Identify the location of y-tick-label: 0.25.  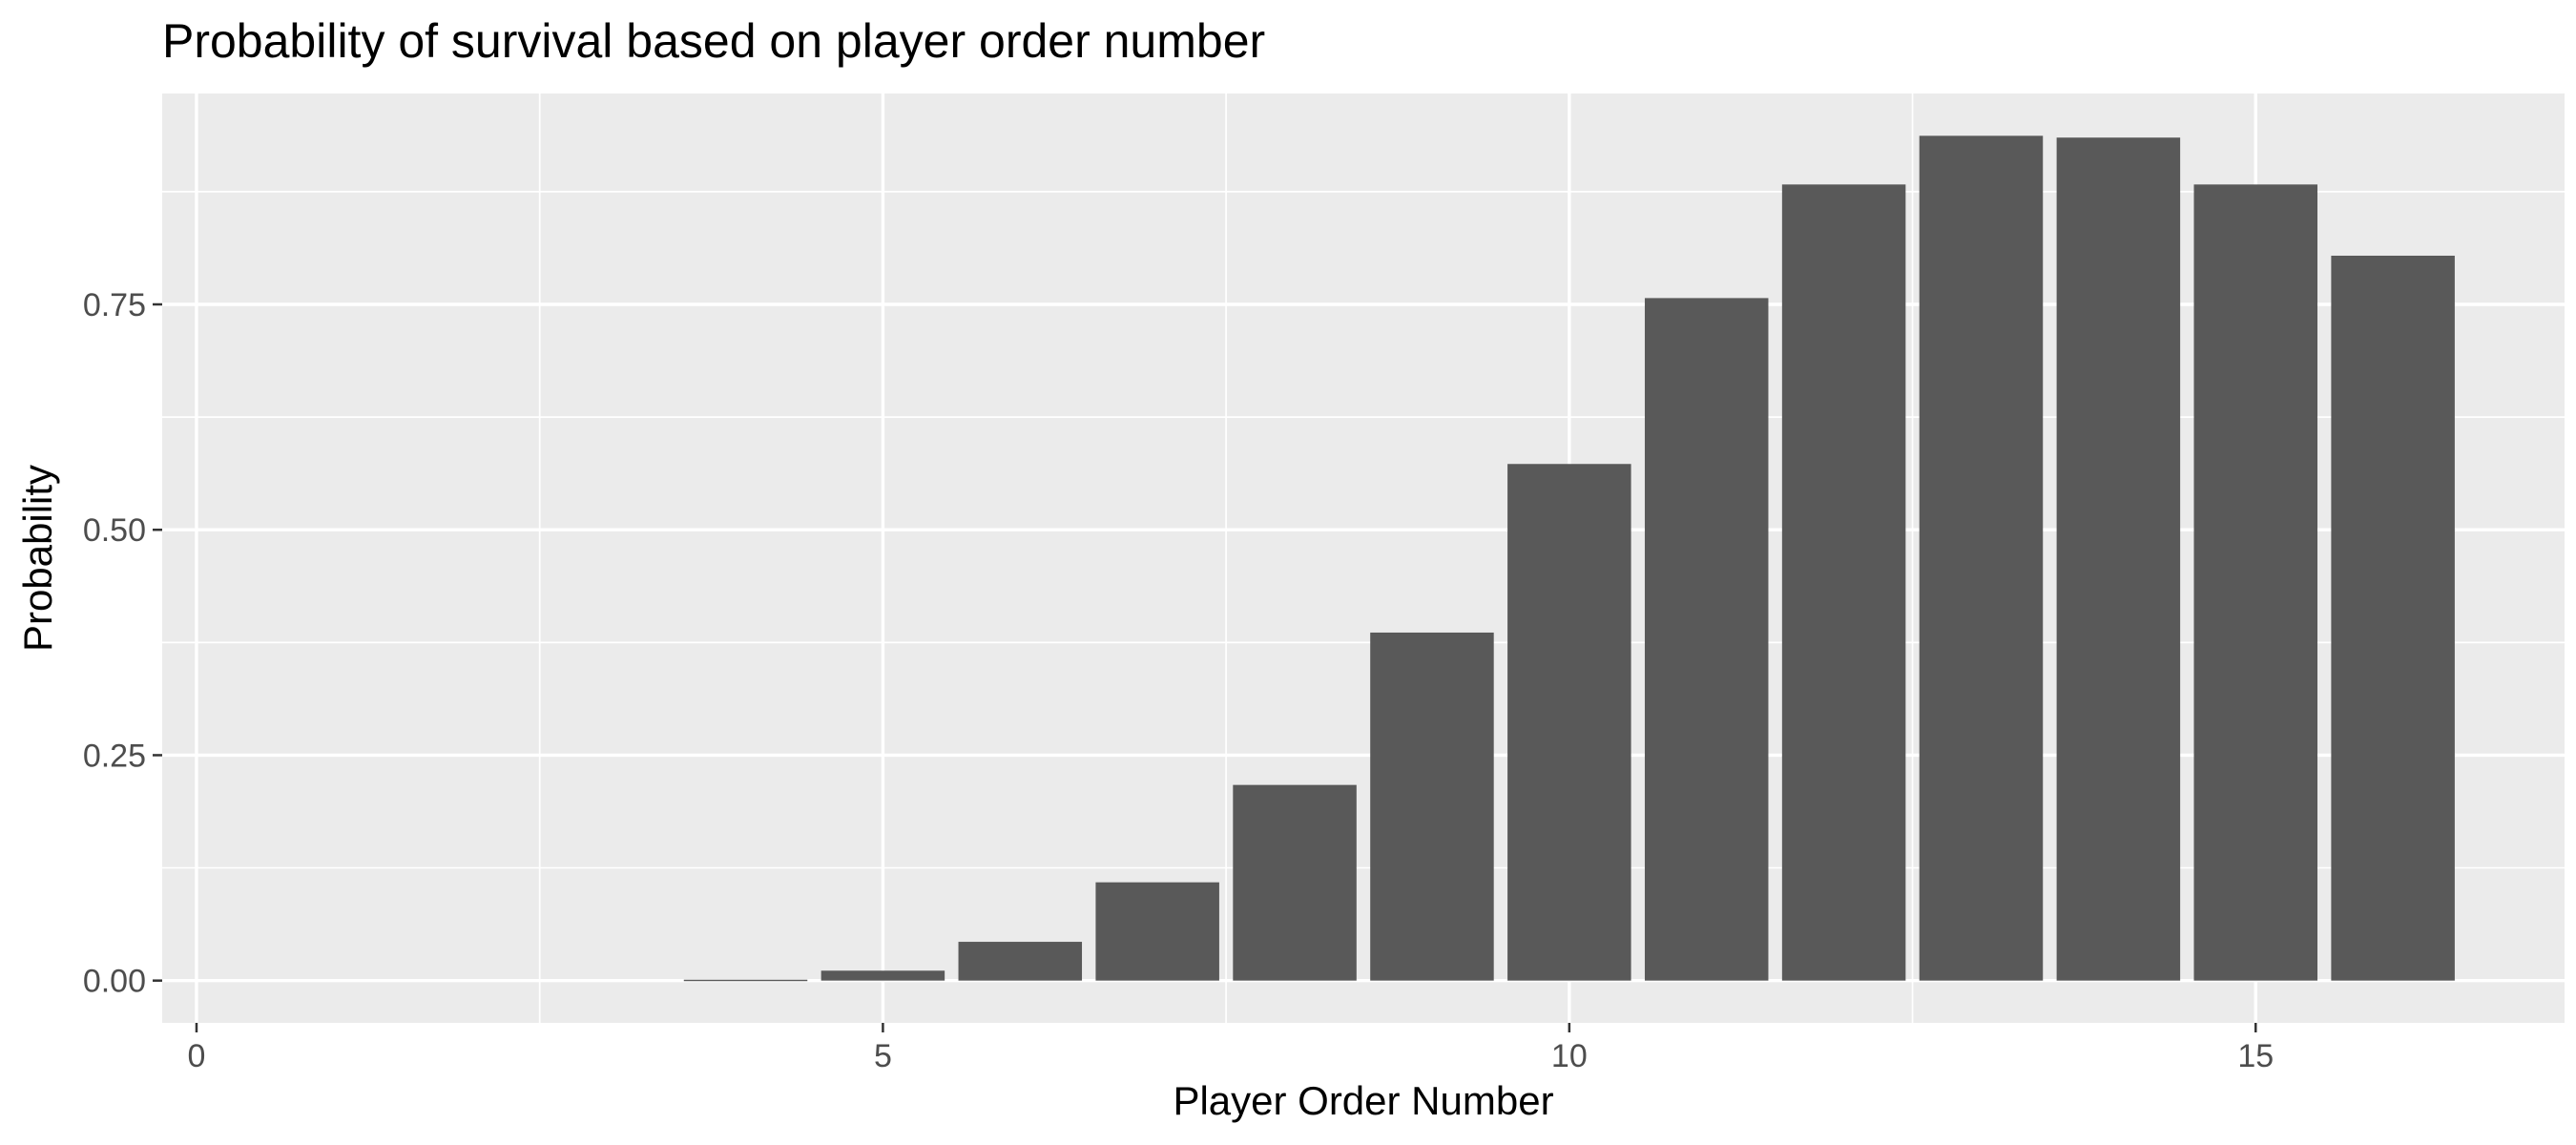
(114, 756).